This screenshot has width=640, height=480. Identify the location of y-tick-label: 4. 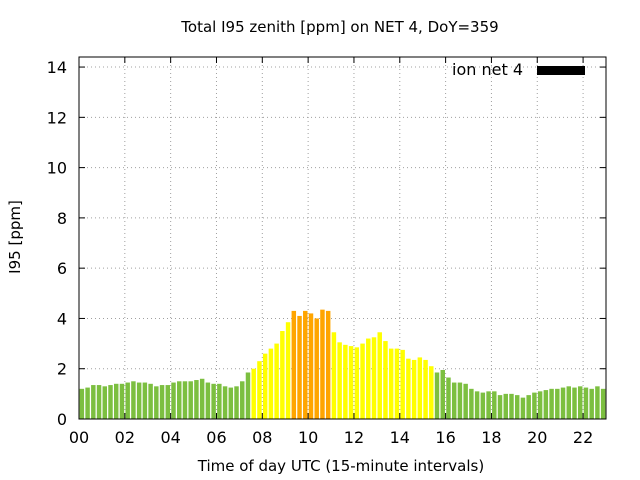
(62, 318).